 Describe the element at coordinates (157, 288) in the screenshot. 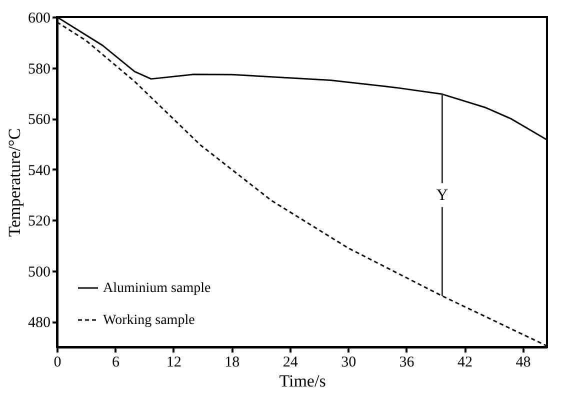

I see `legend-label: Aluminium sample` at that location.